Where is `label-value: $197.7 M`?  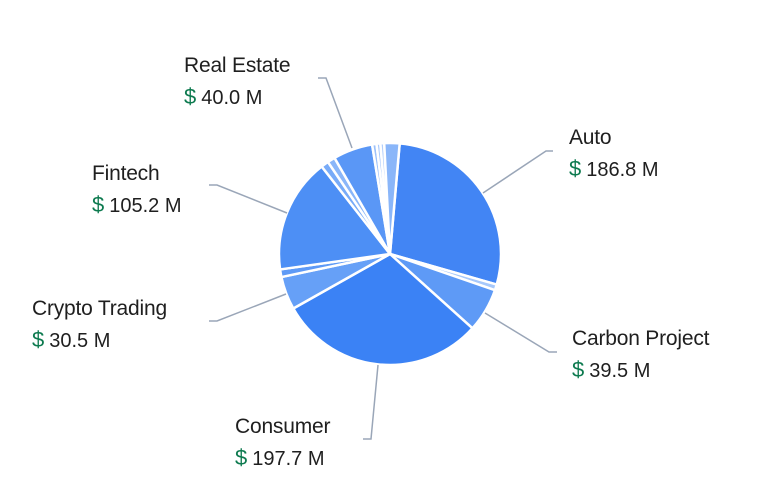 label-value: $197.7 M is located at coordinates (282, 458).